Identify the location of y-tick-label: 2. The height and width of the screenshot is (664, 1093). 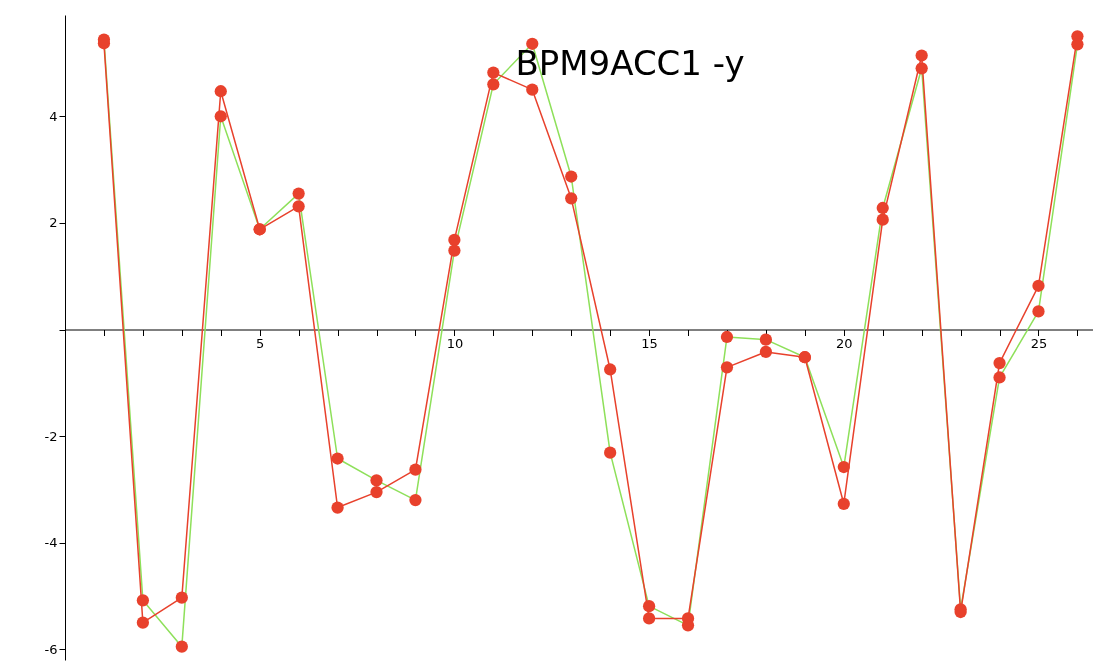
(53, 223).